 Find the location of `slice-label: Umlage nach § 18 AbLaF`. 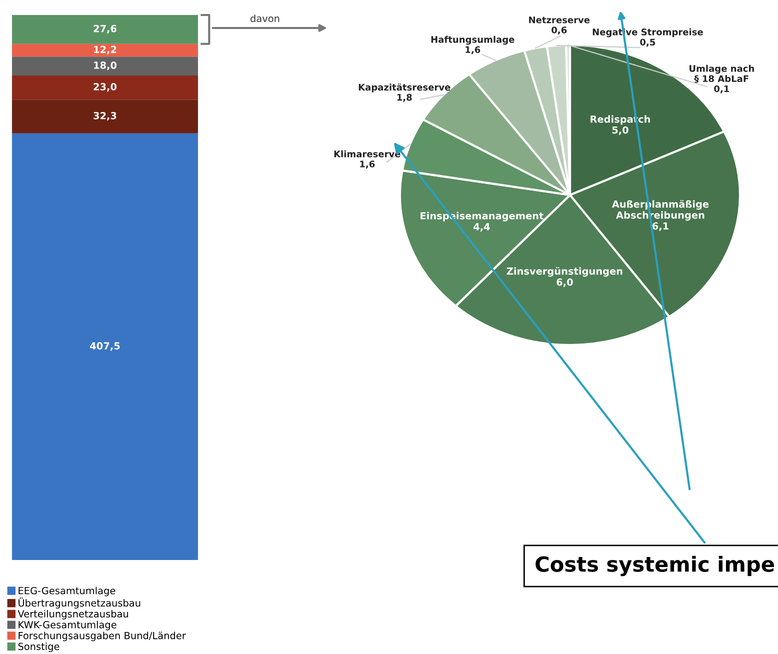

slice-label: Umlage nach § 18 AbLaF is located at coordinates (722, 73).